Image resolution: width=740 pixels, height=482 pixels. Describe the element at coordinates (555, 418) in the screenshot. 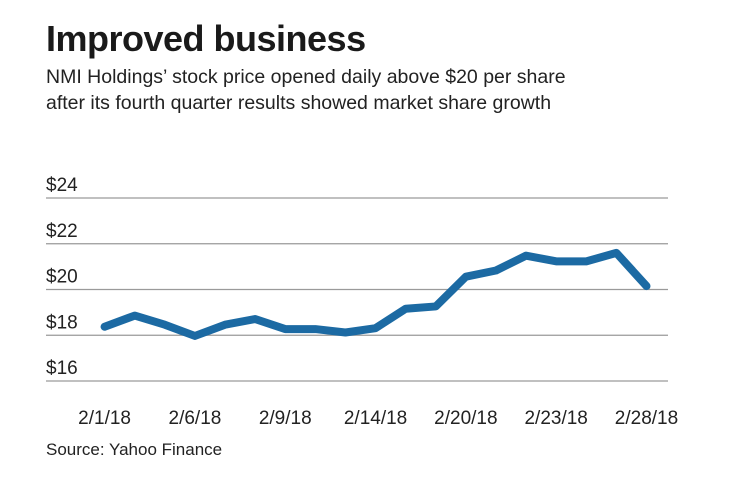

I see `x-tick-label: 2/23/18` at that location.